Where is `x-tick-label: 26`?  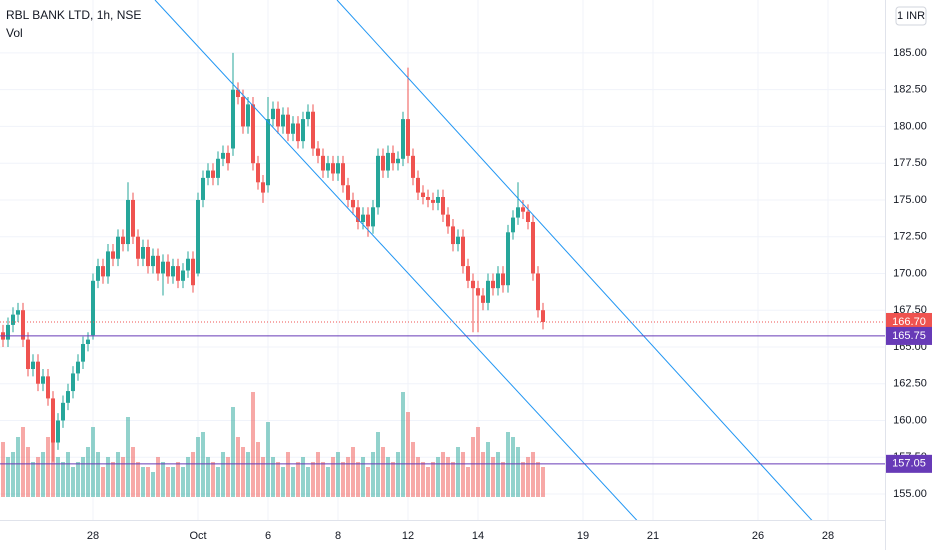 x-tick-label: 26 is located at coordinates (758, 536).